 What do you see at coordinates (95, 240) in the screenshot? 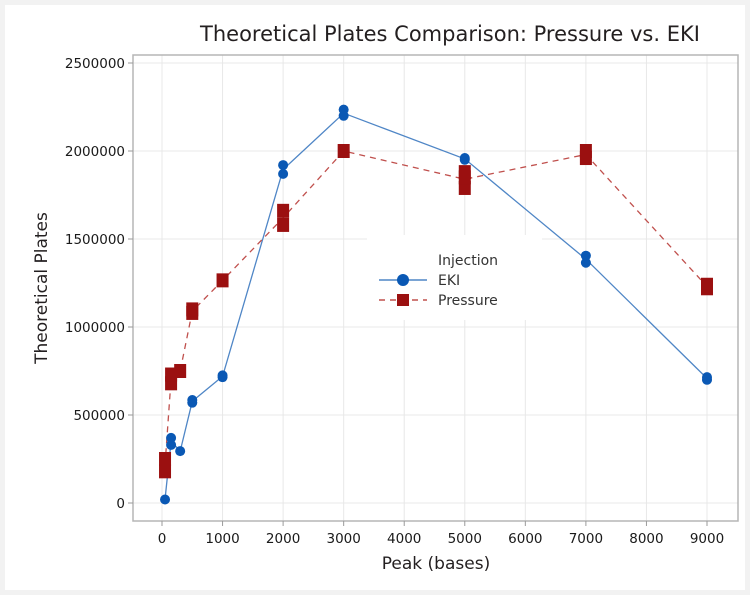
I see `y-tick-label: 1500000` at bounding box center [95, 240].